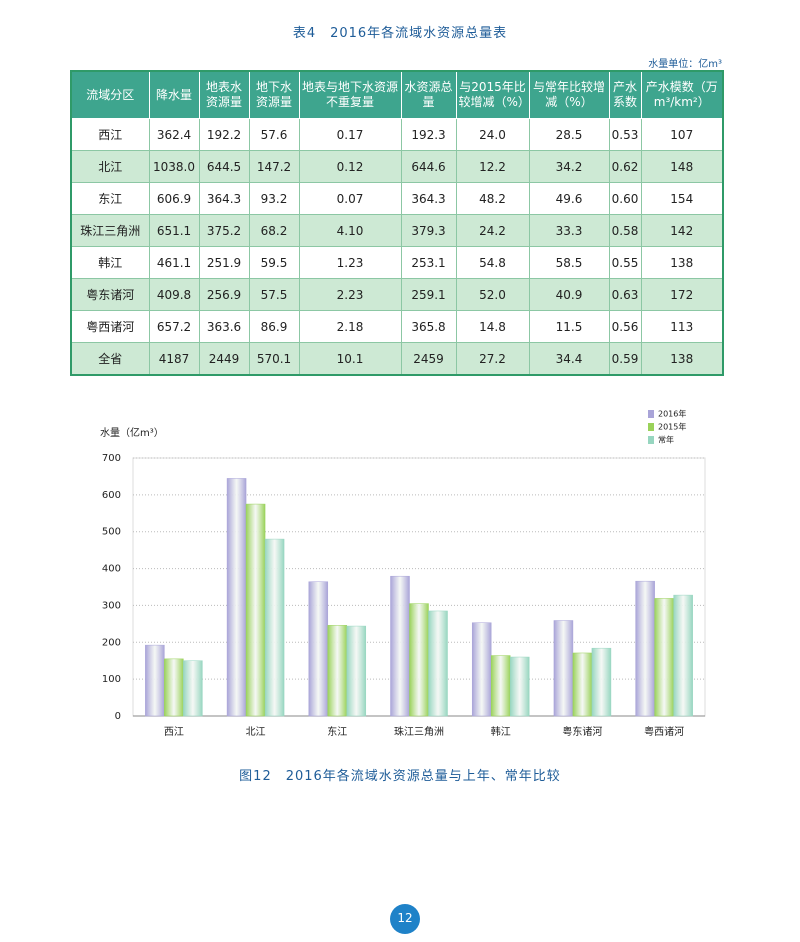 This screenshot has height=942, width=800. I want to click on column-header: 地表水资源量, so click(224, 94).